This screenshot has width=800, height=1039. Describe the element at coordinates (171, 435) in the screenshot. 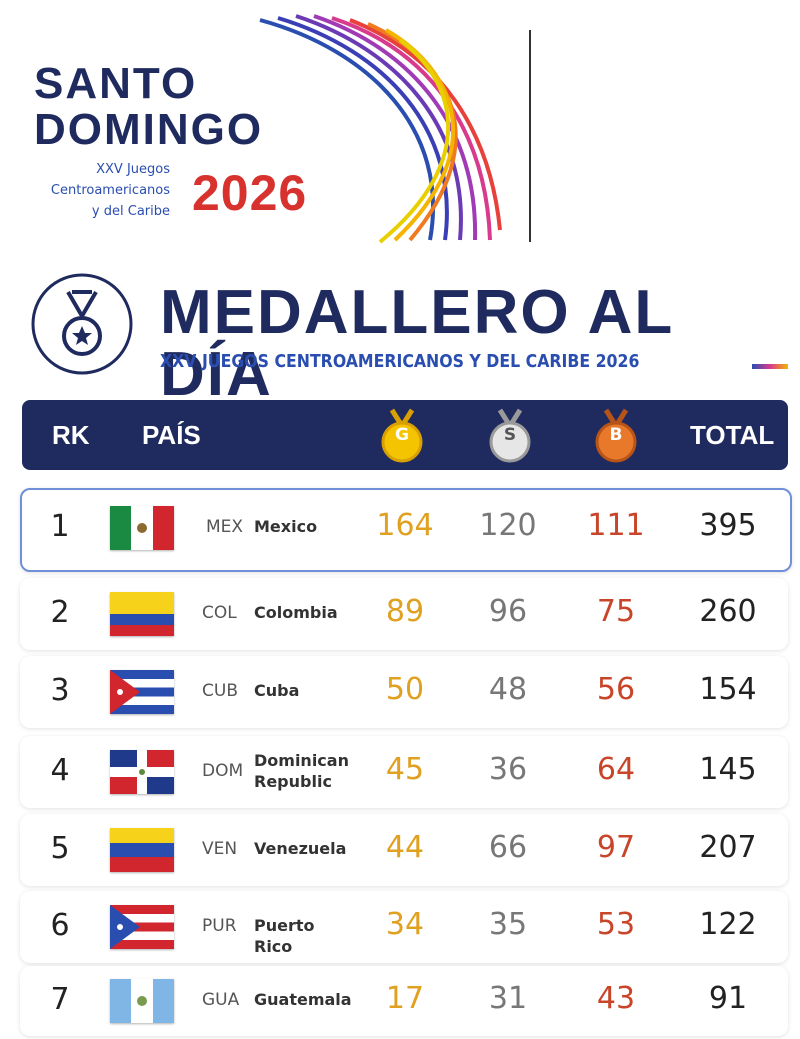

I see `column-header: PAÍS` at that location.